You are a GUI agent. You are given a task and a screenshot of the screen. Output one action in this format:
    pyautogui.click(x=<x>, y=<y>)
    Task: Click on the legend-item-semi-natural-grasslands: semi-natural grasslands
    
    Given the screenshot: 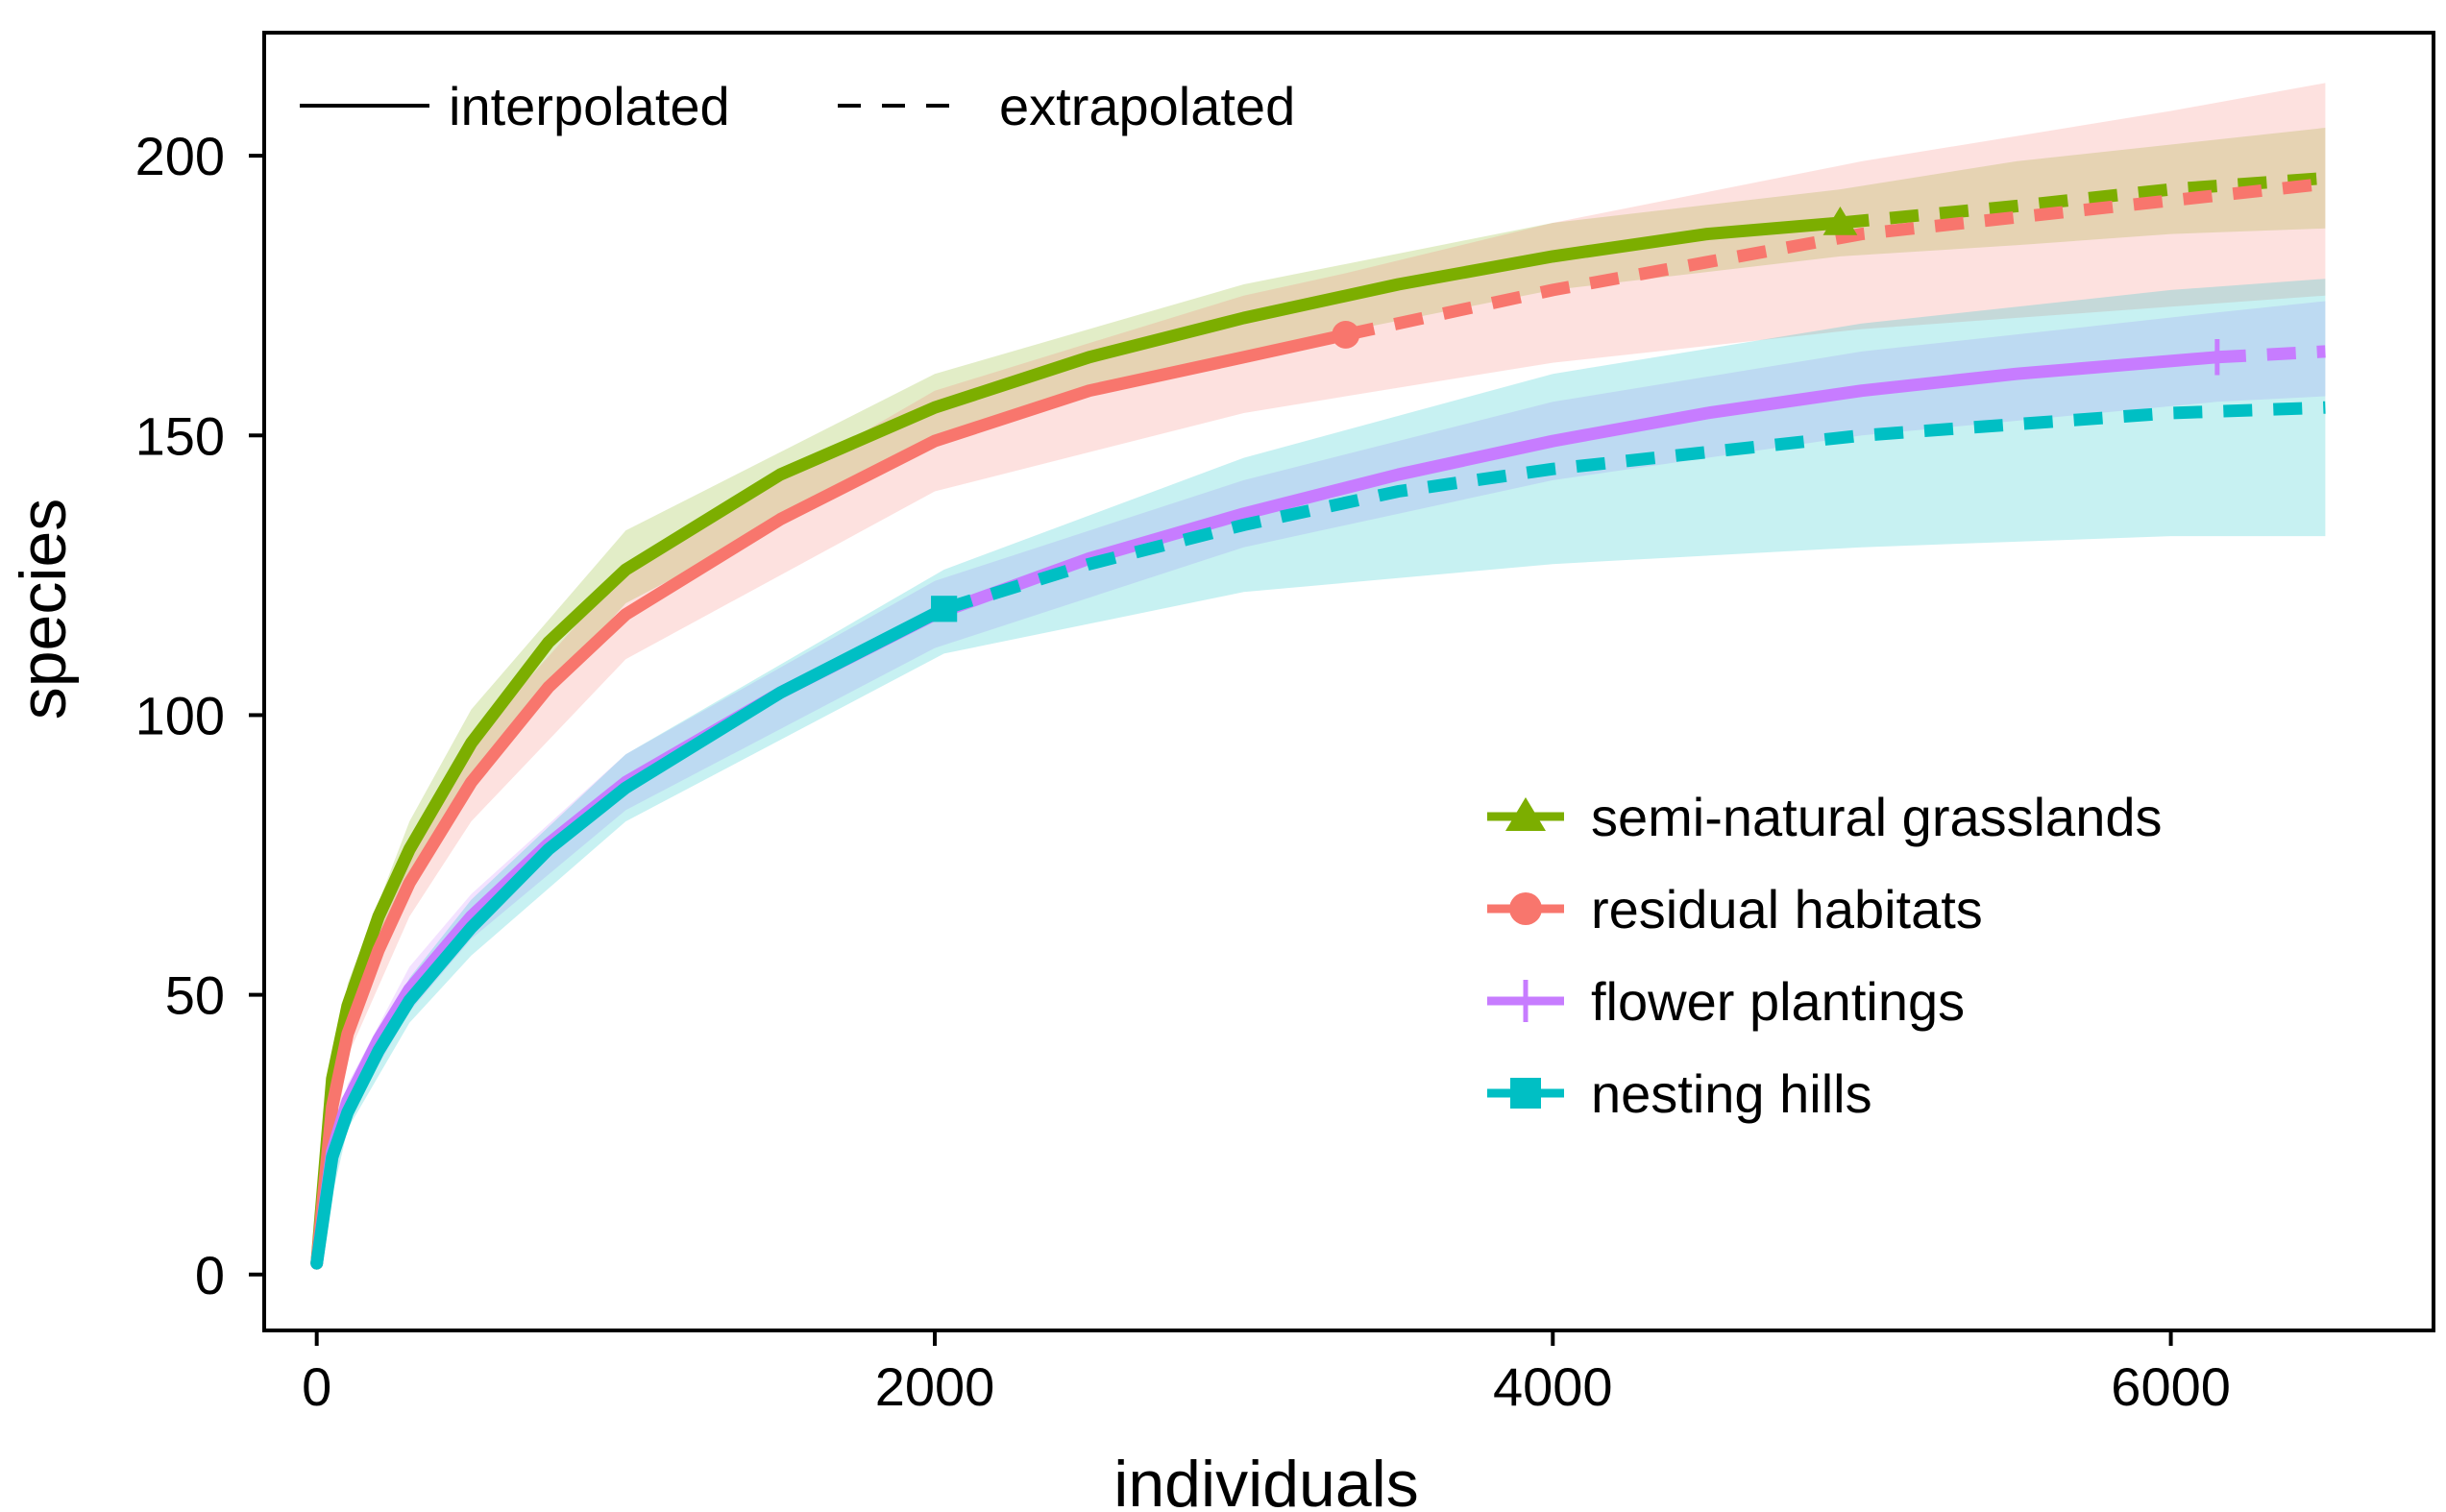 What is the action you would take?
    pyautogui.click(x=1825, y=817)
    